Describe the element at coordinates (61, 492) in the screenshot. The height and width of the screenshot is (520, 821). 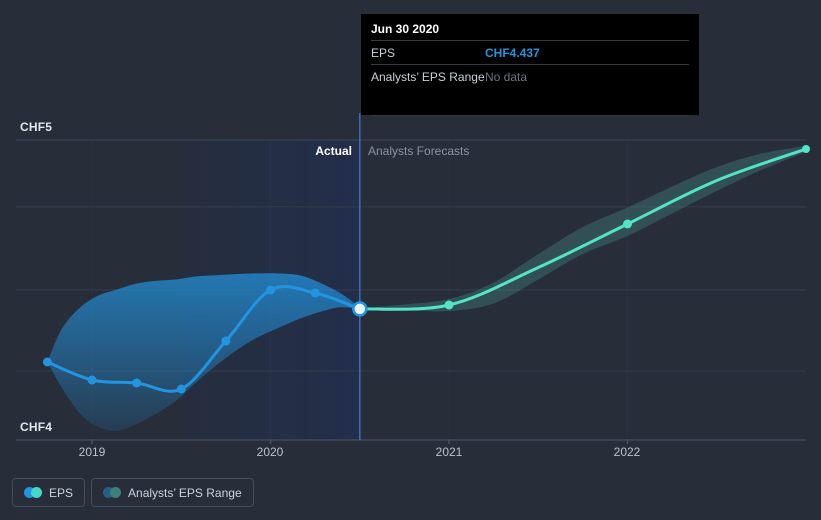
I see `legend-item-label: EPS` at that location.